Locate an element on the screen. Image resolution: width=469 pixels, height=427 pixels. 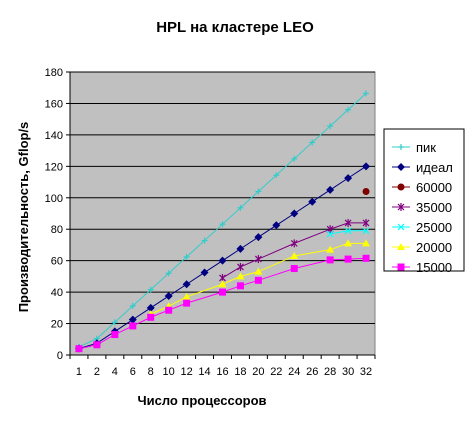
x-tick-label: 14 is located at coordinates (204, 372).